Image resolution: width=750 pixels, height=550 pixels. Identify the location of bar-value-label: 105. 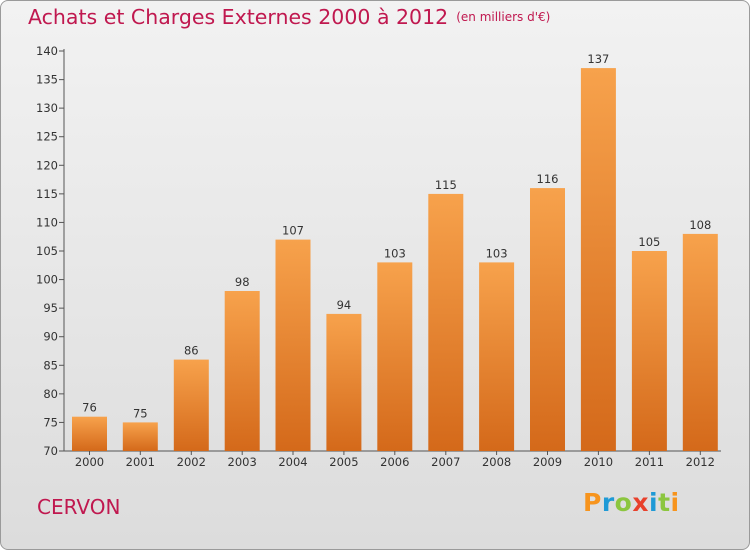
(649, 242).